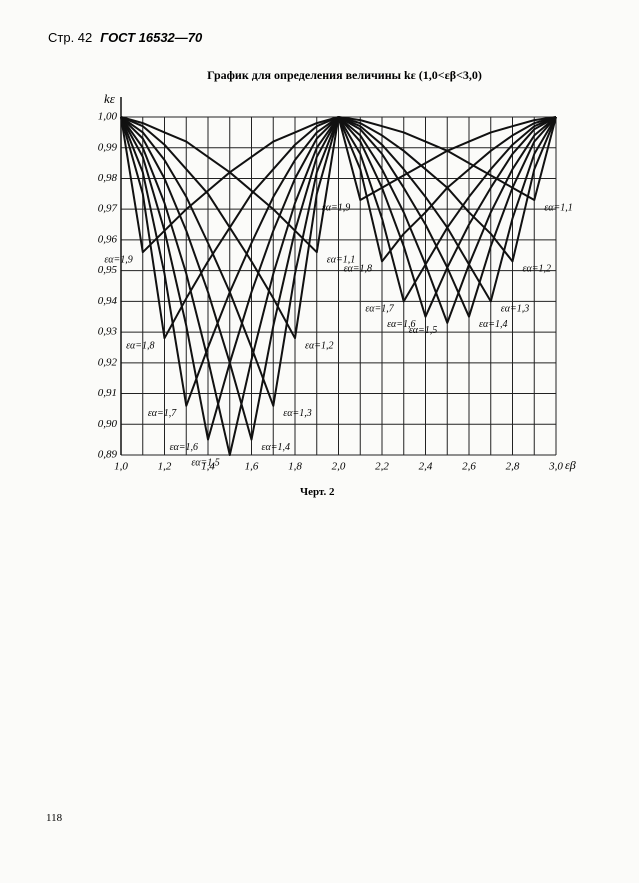 This screenshot has height=883, width=639. Describe the element at coordinates (382, 467) in the screenshot. I see `x-tick-label: 2,2` at that location.